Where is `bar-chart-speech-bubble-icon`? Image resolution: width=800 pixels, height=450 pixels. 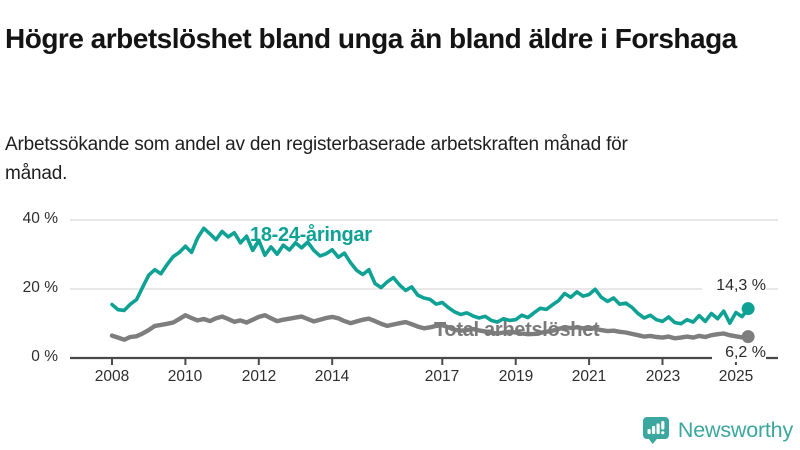 bar-chart-speech-bubble-icon is located at coordinates (655, 430).